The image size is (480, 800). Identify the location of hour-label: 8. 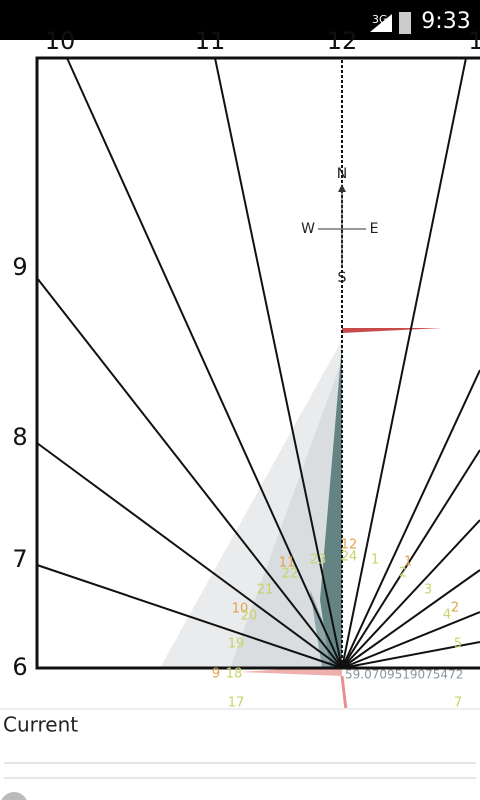
(19, 437).